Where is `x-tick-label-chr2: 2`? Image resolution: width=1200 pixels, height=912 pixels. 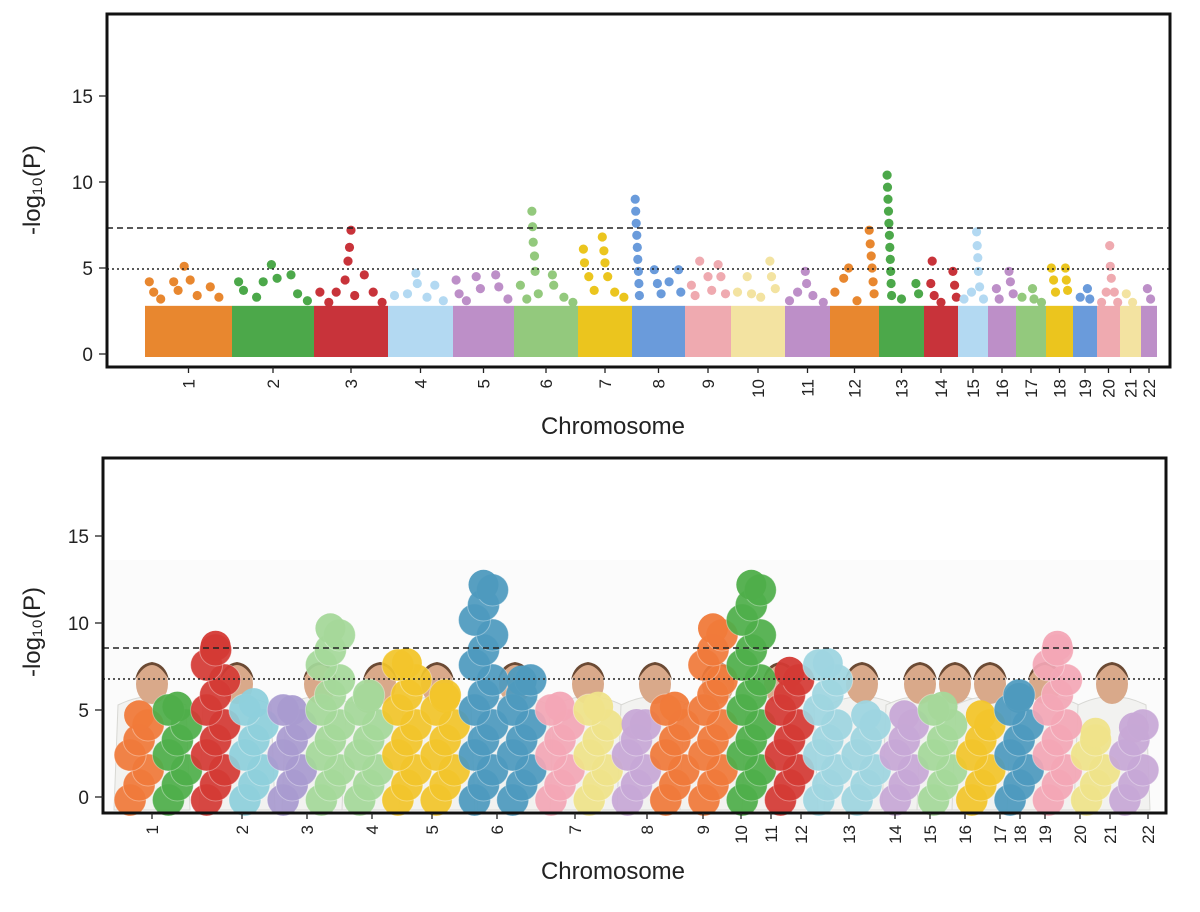 x-tick-label-chr2: 2 is located at coordinates (273, 383).